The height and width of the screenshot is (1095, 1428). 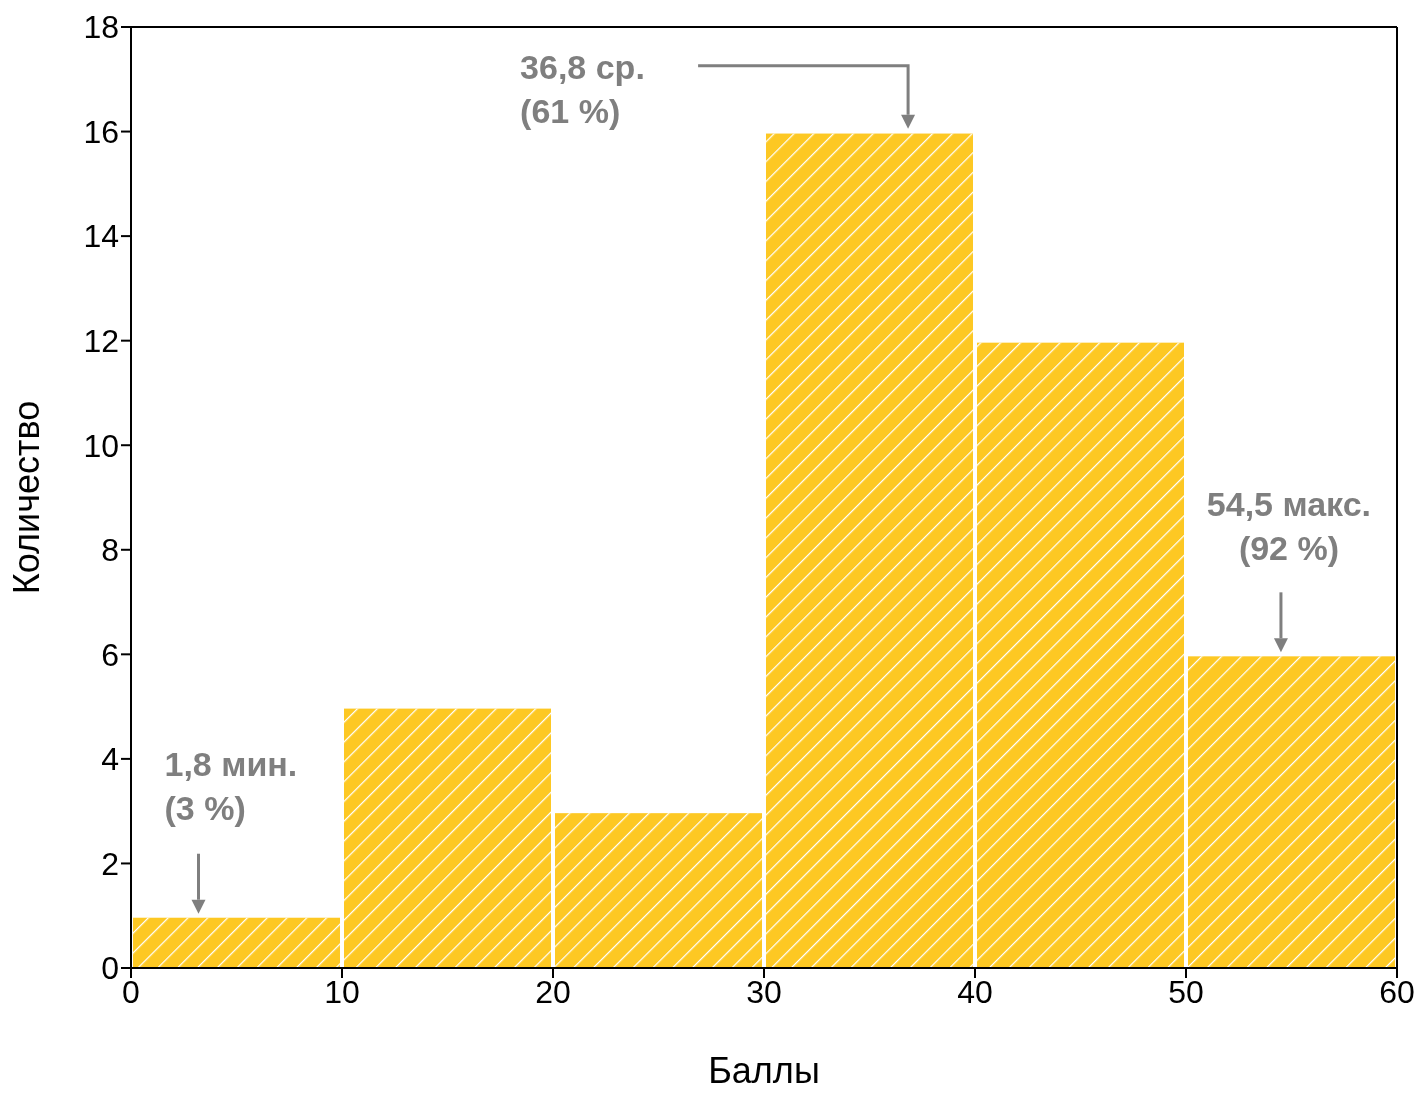 What do you see at coordinates (101, 27) in the screenshot?
I see `y-tick-label: 18` at bounding box center [101, 27].